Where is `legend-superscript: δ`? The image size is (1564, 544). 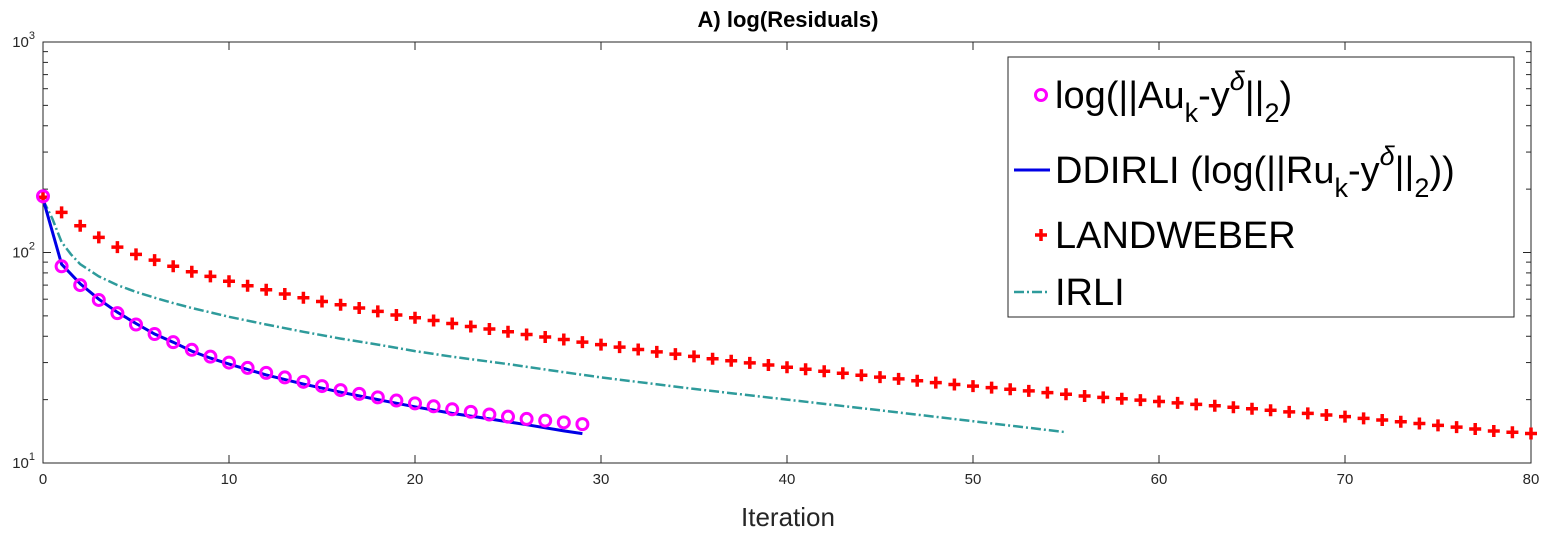 legend-superscript: δ is located at coordinates (1388, 156).